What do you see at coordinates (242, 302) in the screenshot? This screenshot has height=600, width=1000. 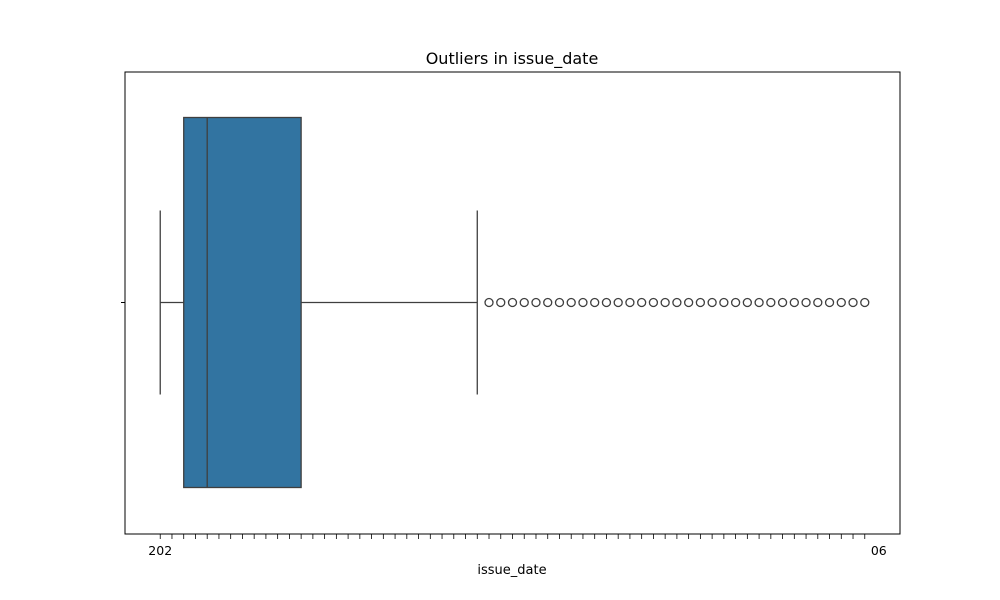 I see `box-iqr` at bounding box center [242, 302].